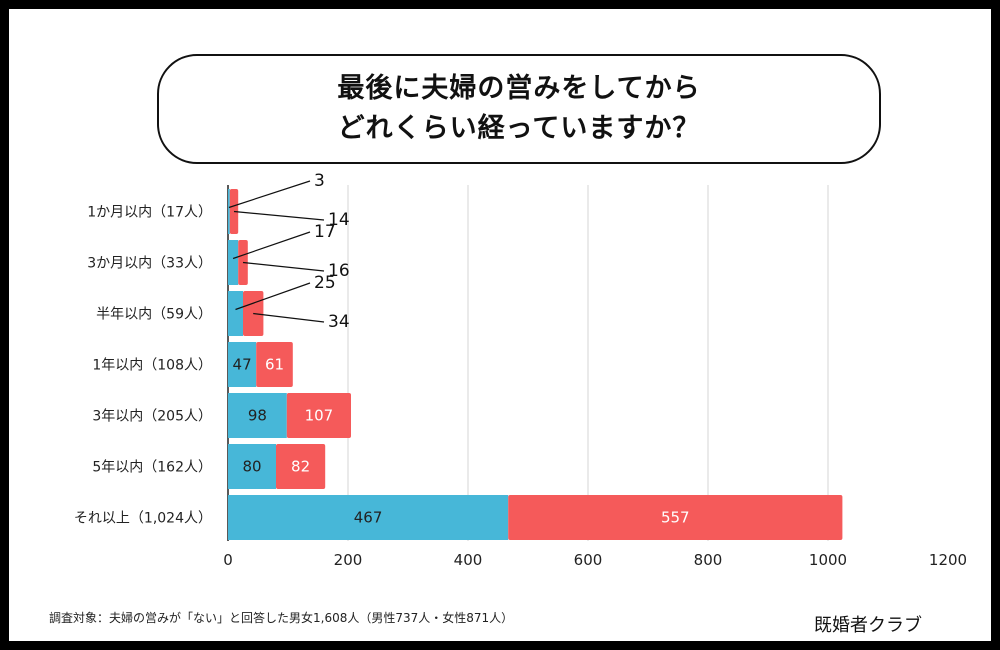  What do you see at coordinates (152, 468) in the screenshot?
I see `category-label: 5年以内（162人）` at bounding box center [152, 468].